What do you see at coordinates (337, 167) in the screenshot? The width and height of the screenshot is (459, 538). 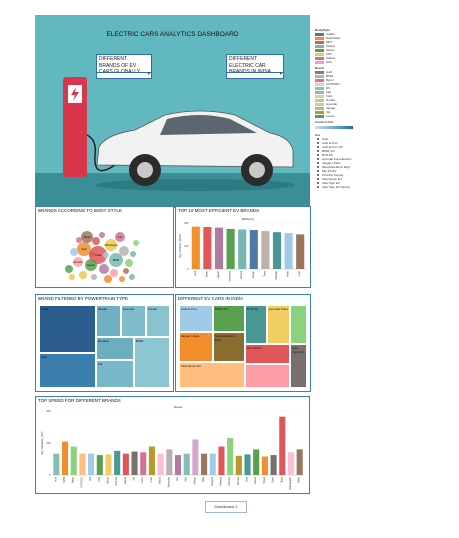 I see `legend-item: Mercedes-Benz EQC` at bounding box center [337, 167].